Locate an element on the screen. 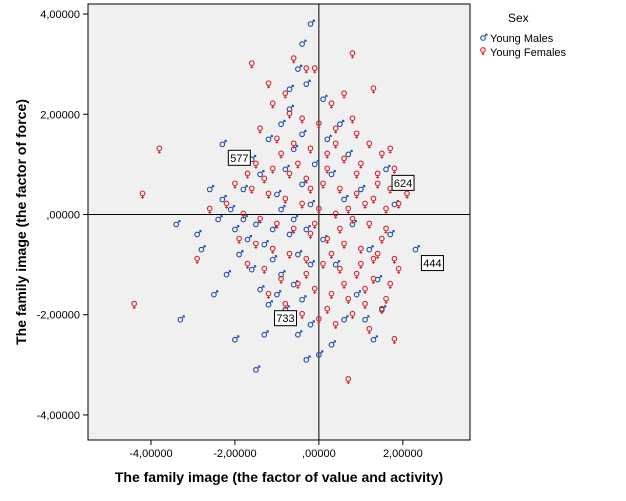 The height and width of the screenshot is (501, 626). x-tick-label: ,00000 is located at coordinates (319, 454).